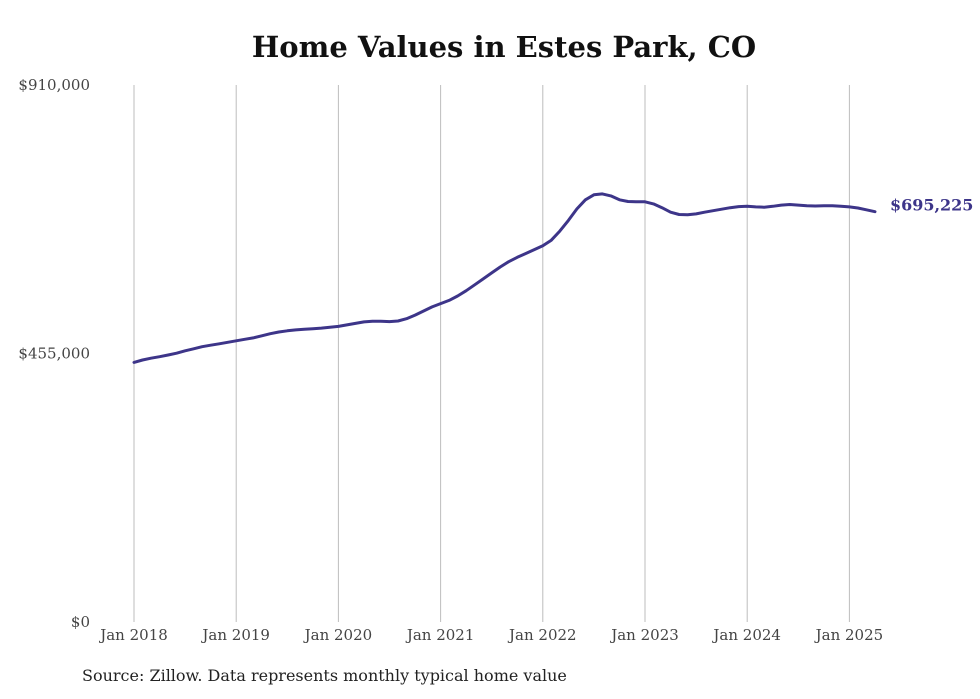  Describe the element at coordinates (849, 635) in the screenshot. I see `x-tick-label: Jan 2025` at that location.